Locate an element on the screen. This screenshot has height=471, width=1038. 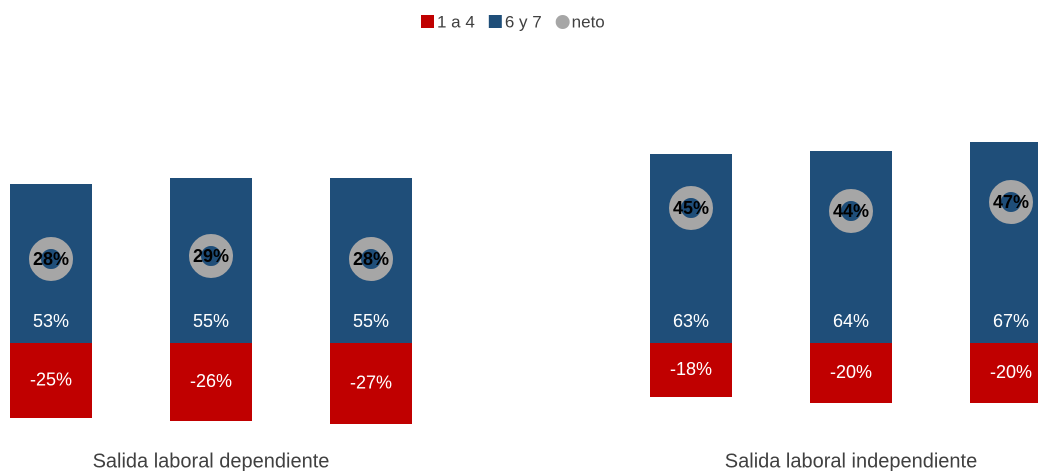
value-label: -18% is located at coordinates (691, 369).